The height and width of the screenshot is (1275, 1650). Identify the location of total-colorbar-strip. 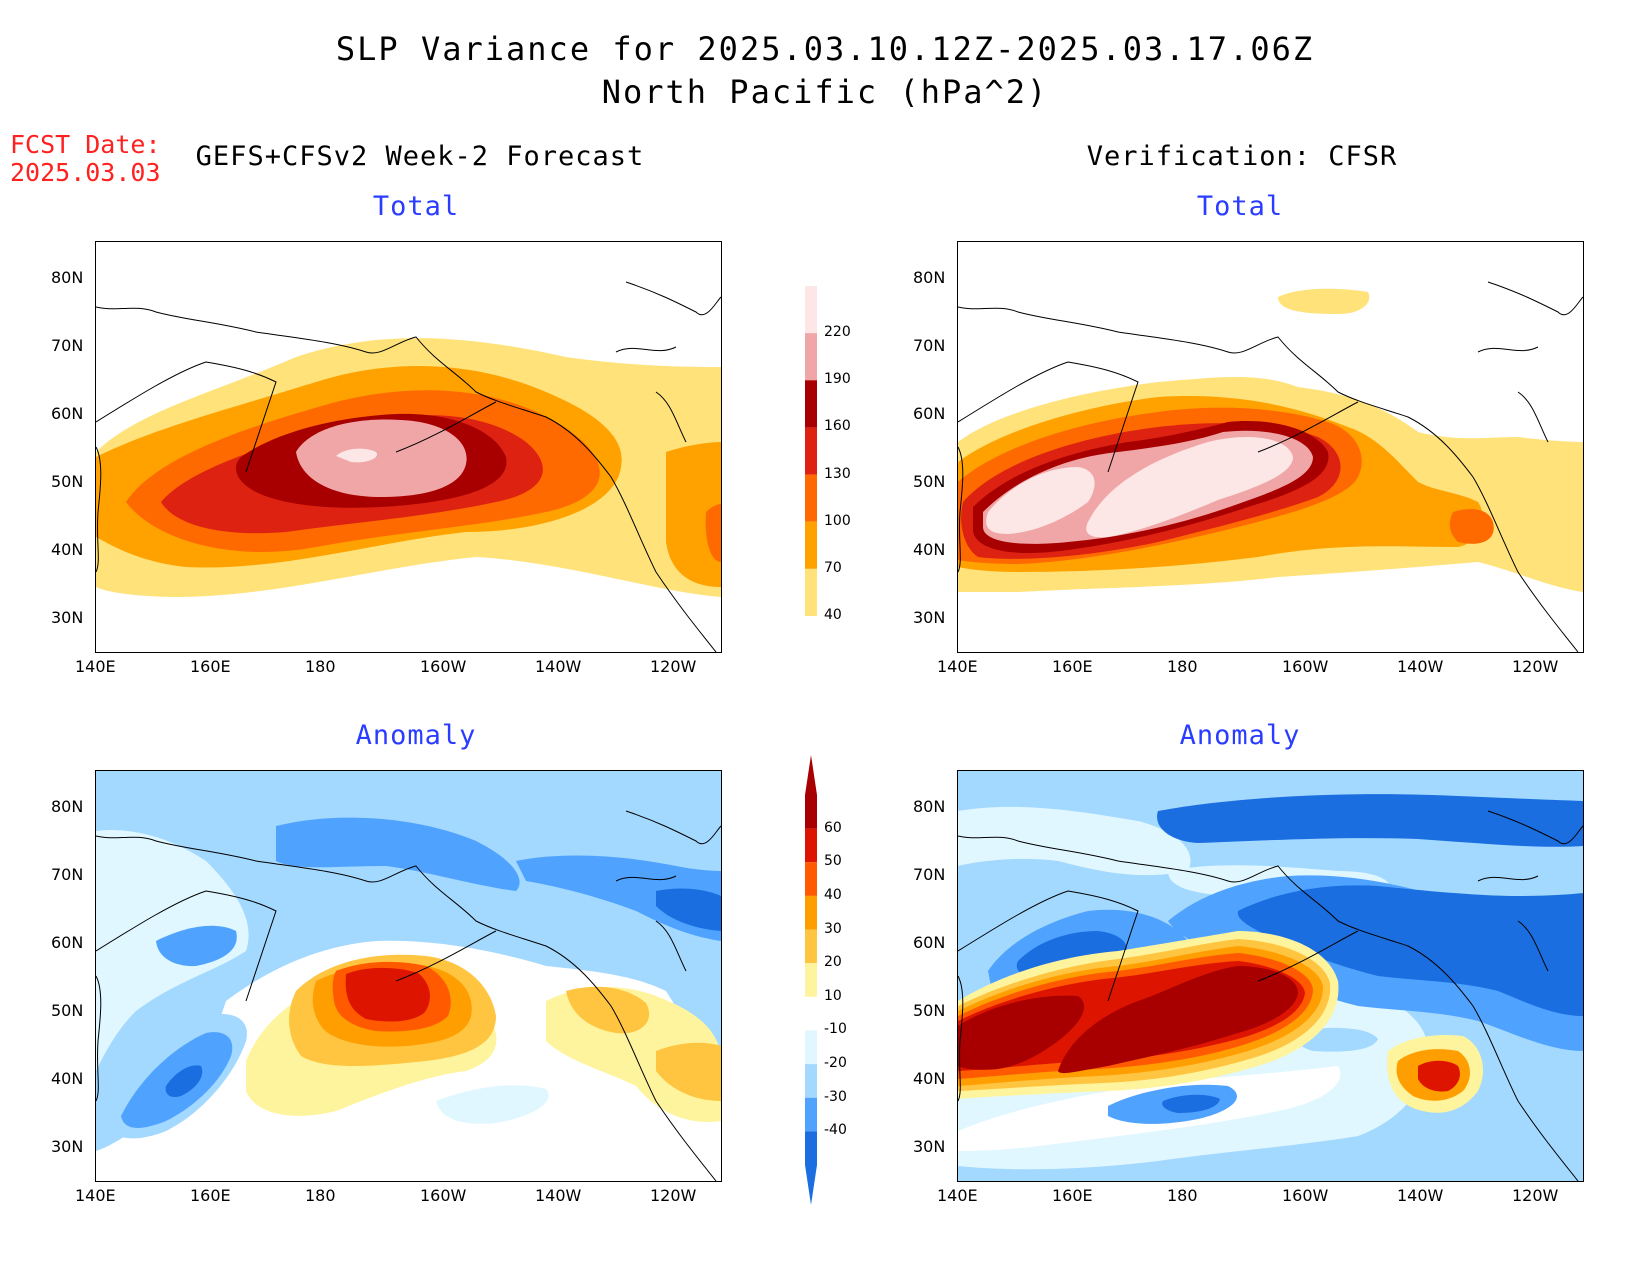
(811, 451).